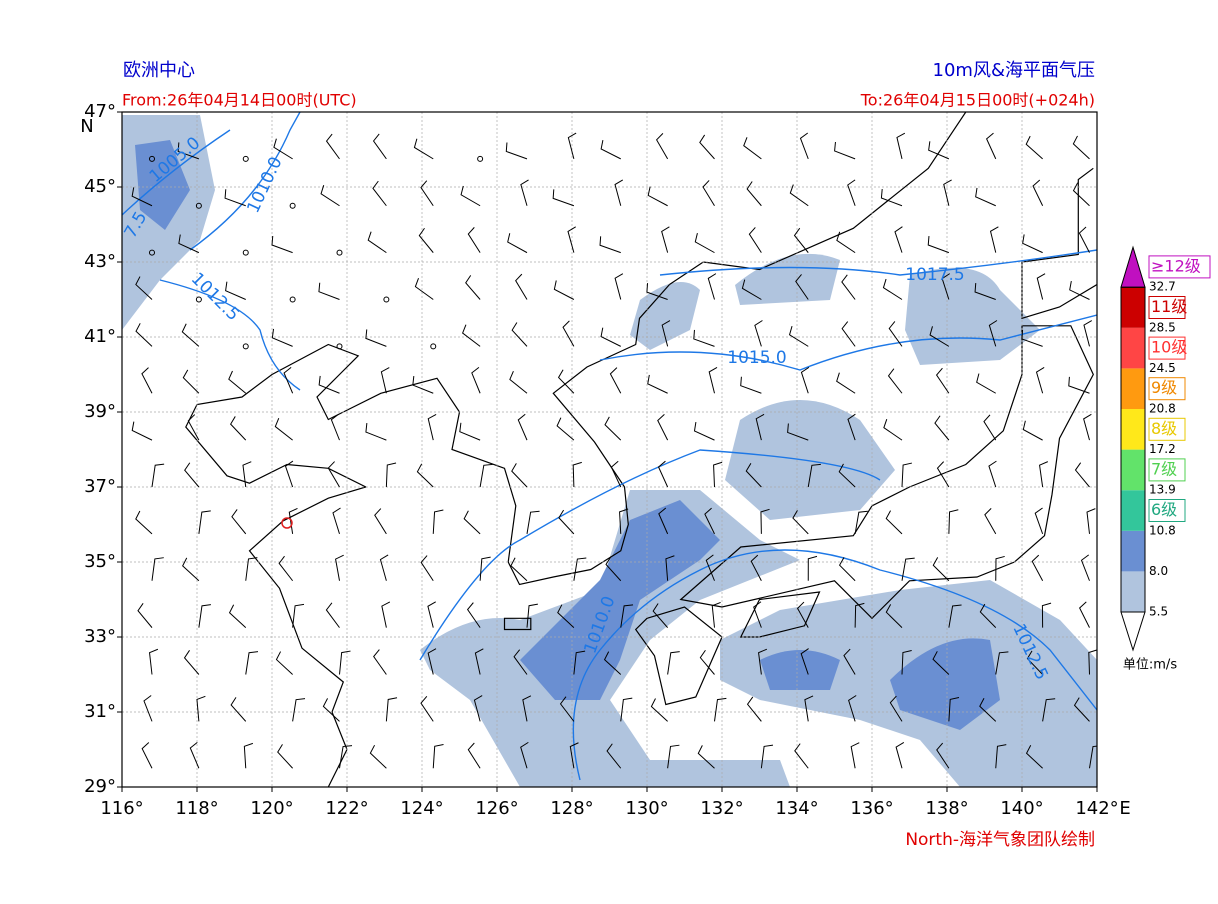  What do you see at coordinates (756, 358) in the screenshot?
I see `isobar-label: 1015.0` at bounding box center [756, 358].